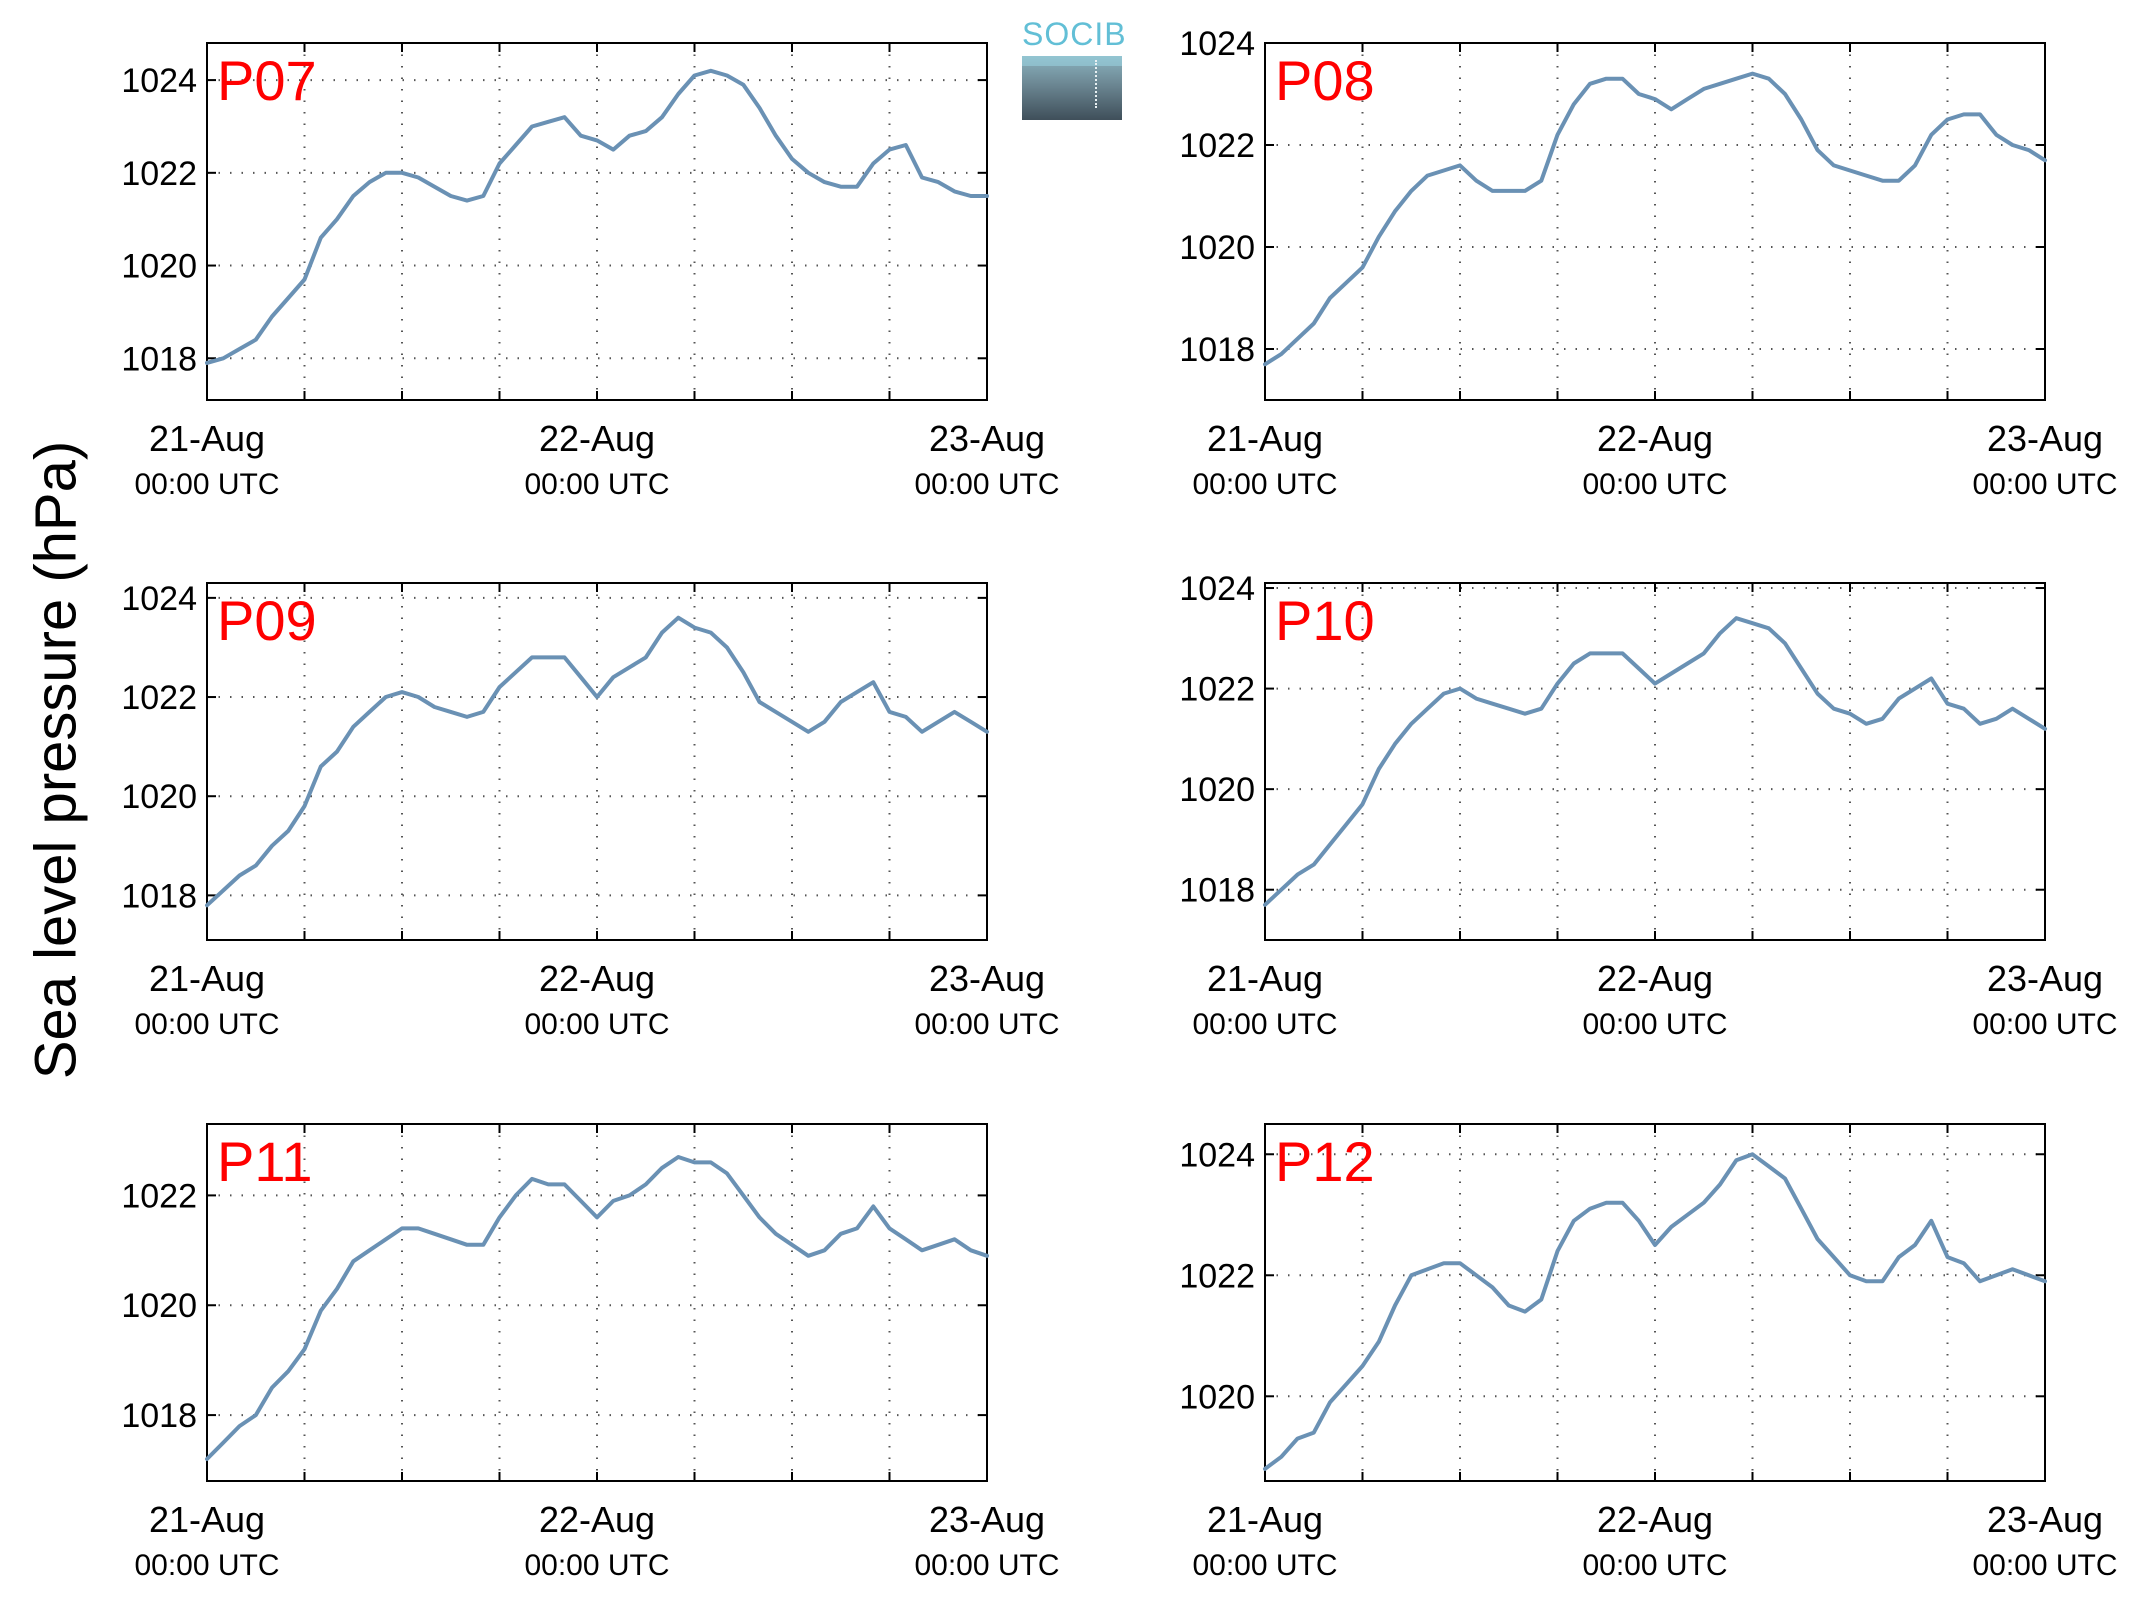 The height and width of the screenshot is (1608, 2133). Describe the element at coordinates (264, 1161) in the screenshot. I see `panel-label: P11` at that location.